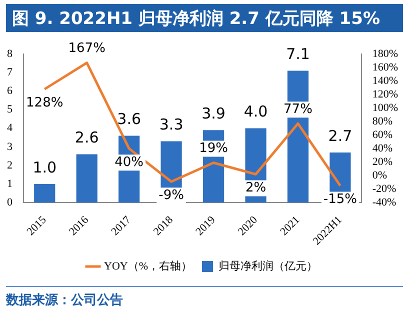 The image size is (409, 323). What do you see at coordinates (10, 128) in the screenshot?
I see `y-tick-label: 4` at bounding box center [10, 128].